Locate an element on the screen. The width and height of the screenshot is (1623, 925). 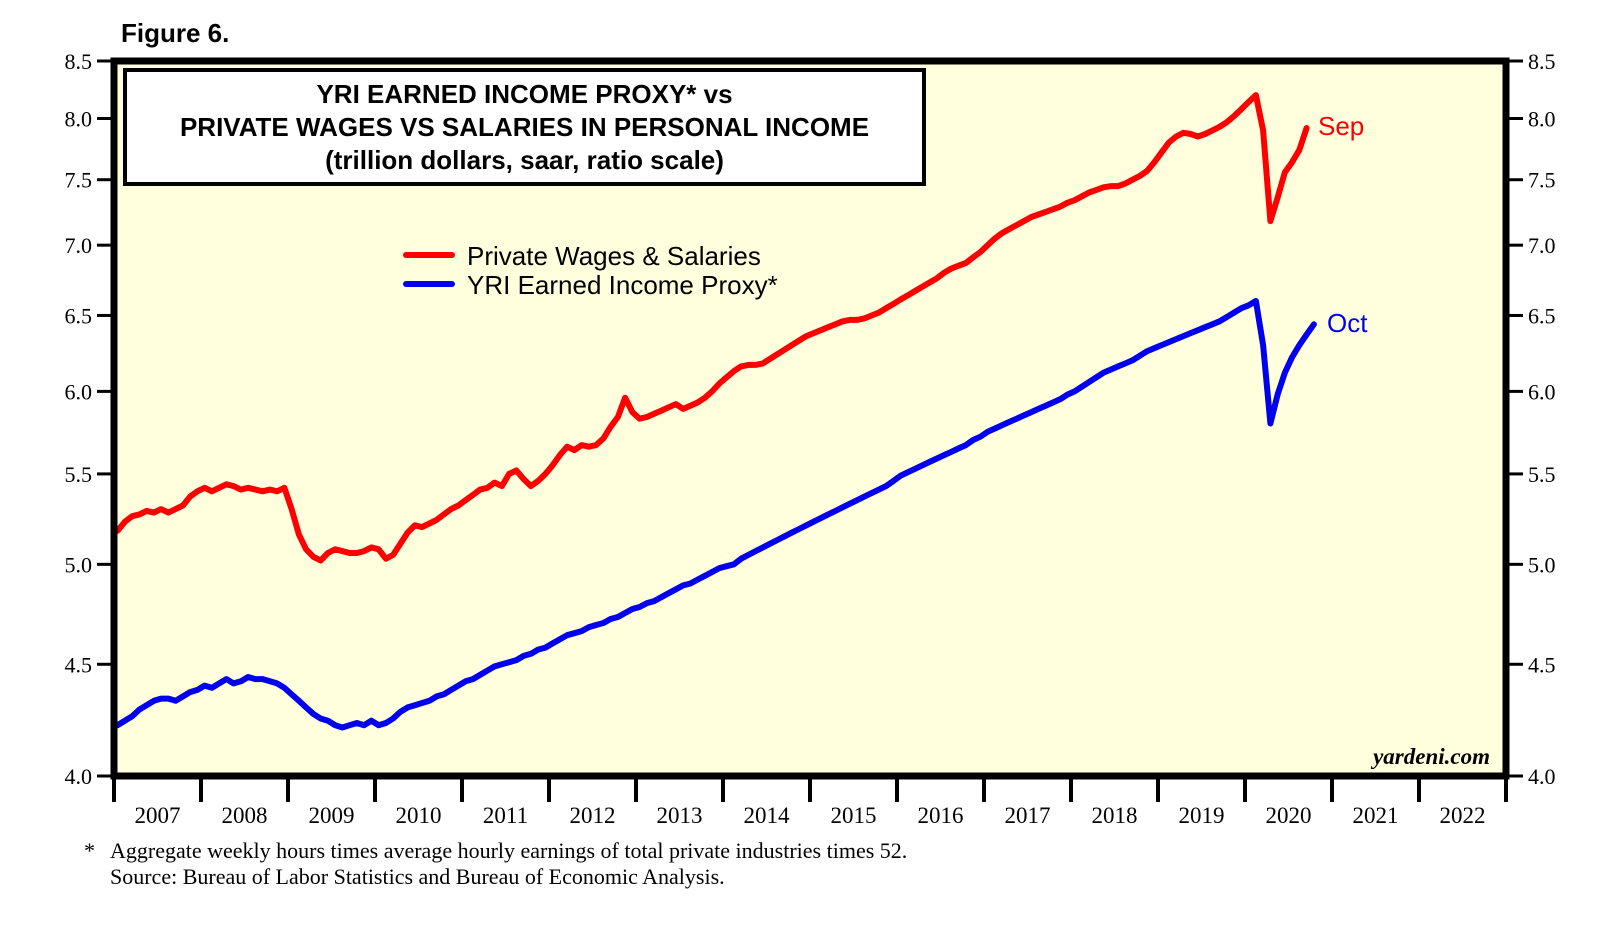
watermark: yardeni.com is located at coordinates (1431, 756).